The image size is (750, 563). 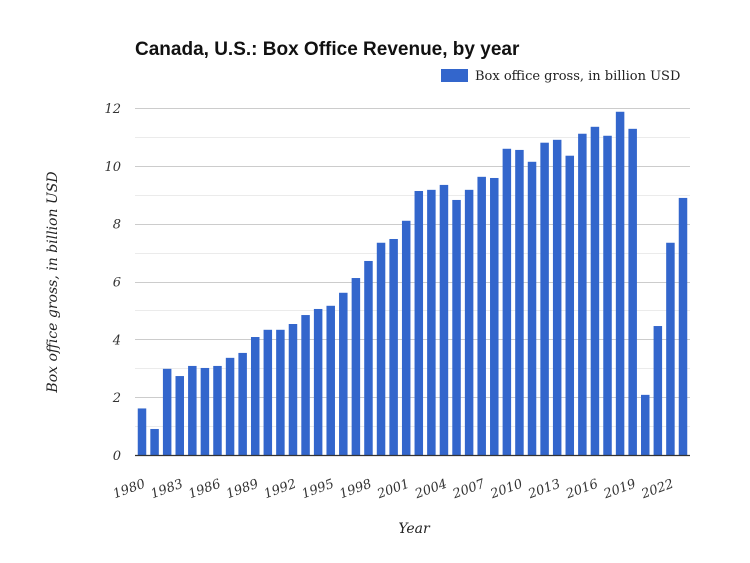 What do you see at coordinates (142, 431) in the screenshot?
I see `bar-1980` at bounding box center [142, 431].